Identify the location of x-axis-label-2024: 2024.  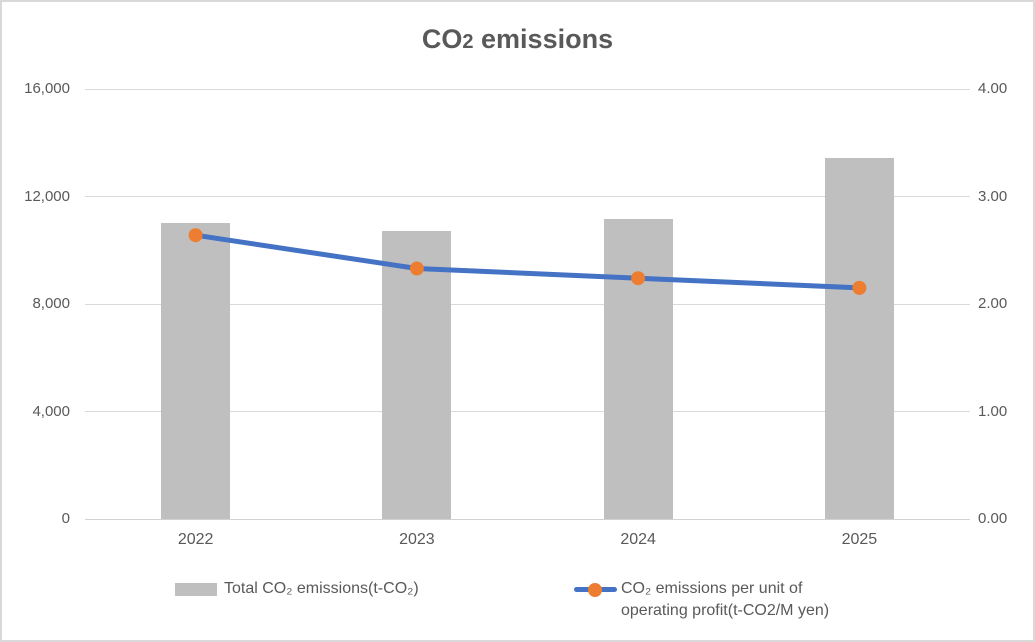
(638, 539).